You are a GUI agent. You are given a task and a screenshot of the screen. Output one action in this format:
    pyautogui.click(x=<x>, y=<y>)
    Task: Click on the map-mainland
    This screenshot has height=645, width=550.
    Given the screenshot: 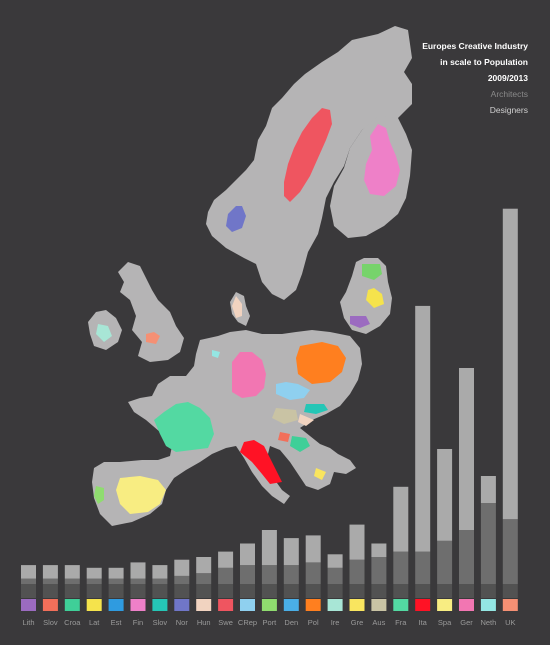 What is the action you would take?
    pyautogui.click(x=227, y=428)
    